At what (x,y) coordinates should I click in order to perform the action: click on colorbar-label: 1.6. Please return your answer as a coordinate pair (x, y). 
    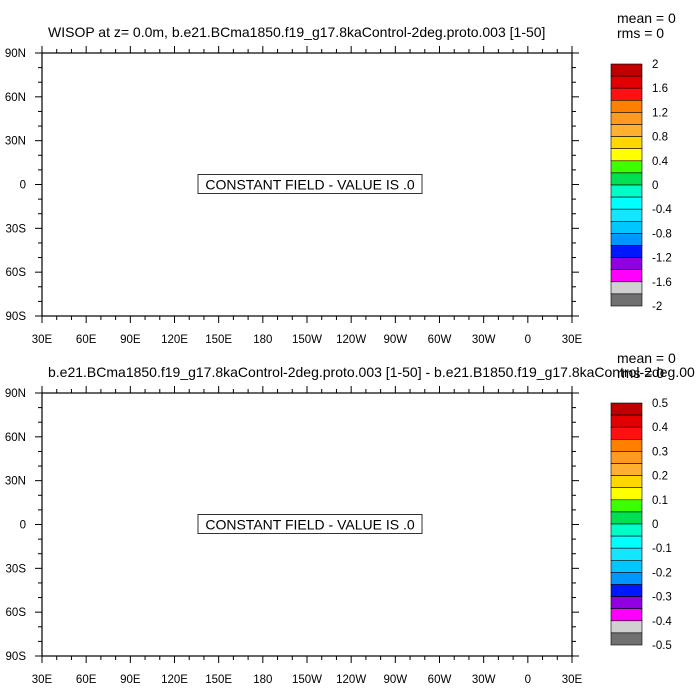
    Looking at the image, I should click on (660, 89).